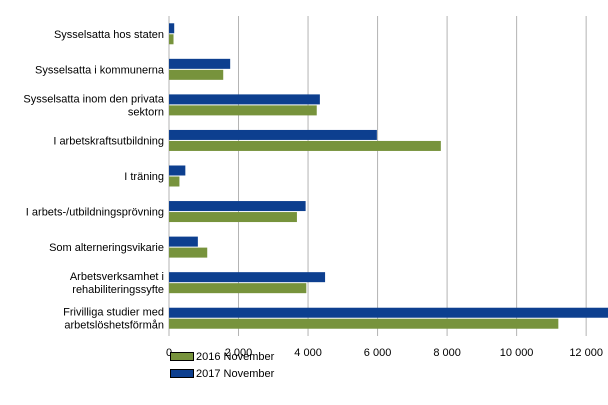  I want to click on category-label: Sysselsatta hos staten, so click(109, 35).